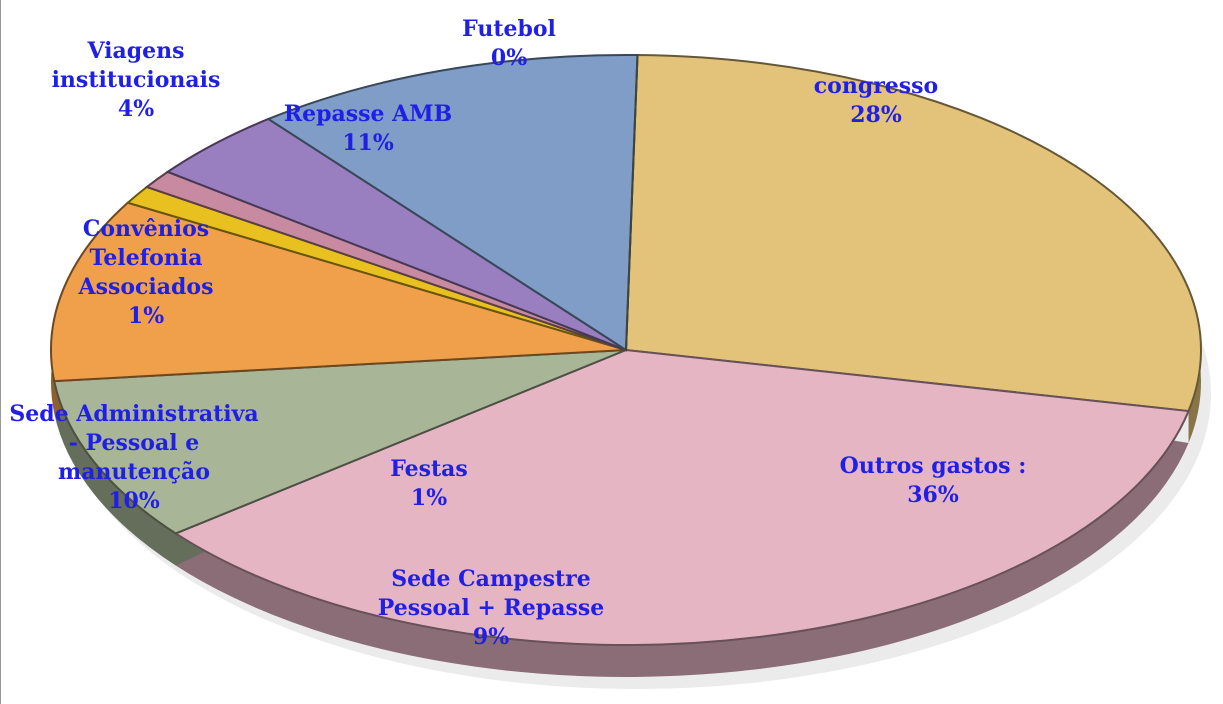 Image resolution: width=1223 pixels, height=704 pixels. What do you see at coordinates (876, 115) in the screenshot?
I see `value-label: 28%` at bounding box center [876, 115].